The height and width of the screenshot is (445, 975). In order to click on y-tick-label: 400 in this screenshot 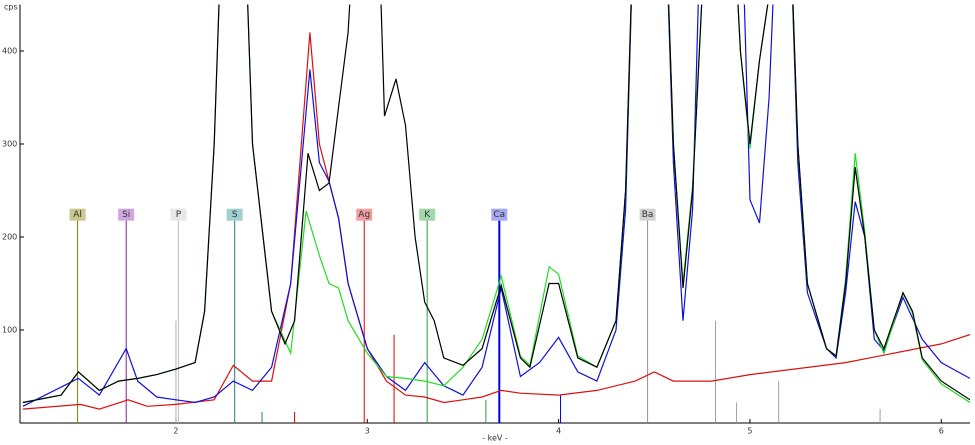, I will do `click(9, 51)`.